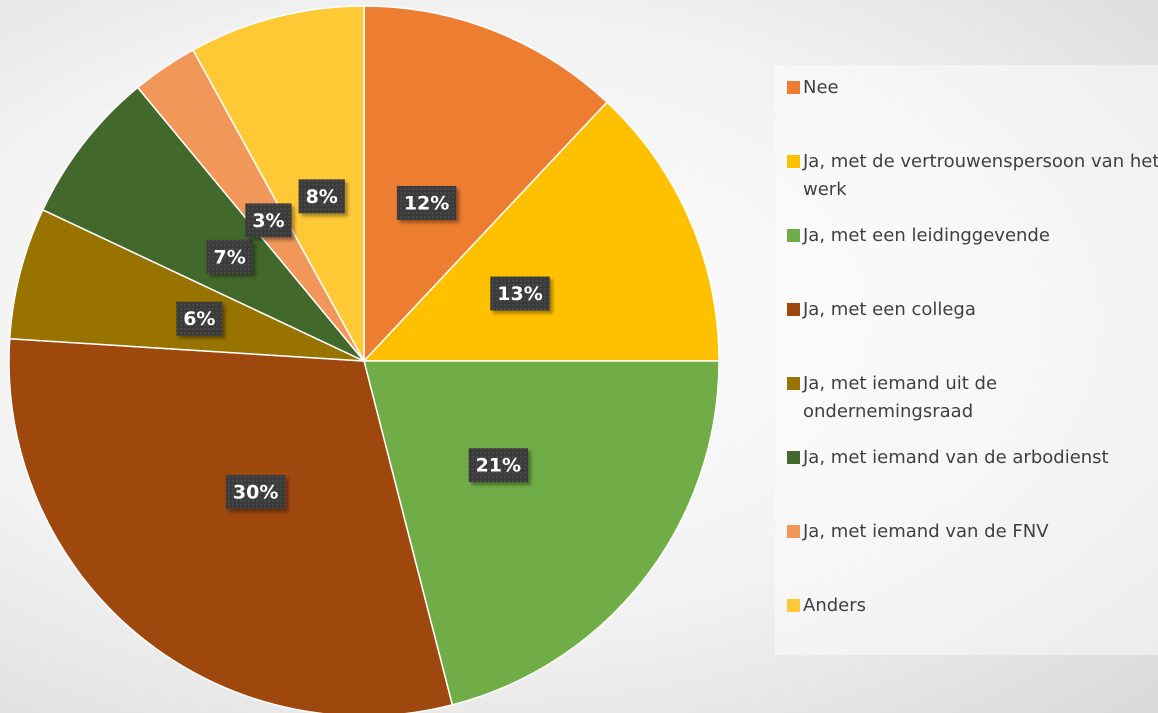  What do you see at coordinates (900, 397) in the screenshot?
I see `legend-label: Ja, met iemand uit de ondernemingsraad` at bounding box center [900, 397].